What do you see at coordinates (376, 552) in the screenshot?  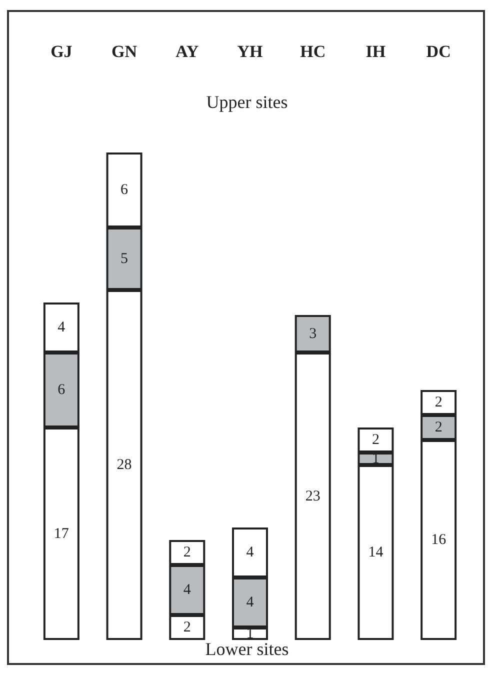 I see `data-label: 14` at bounding box center [376, 552].